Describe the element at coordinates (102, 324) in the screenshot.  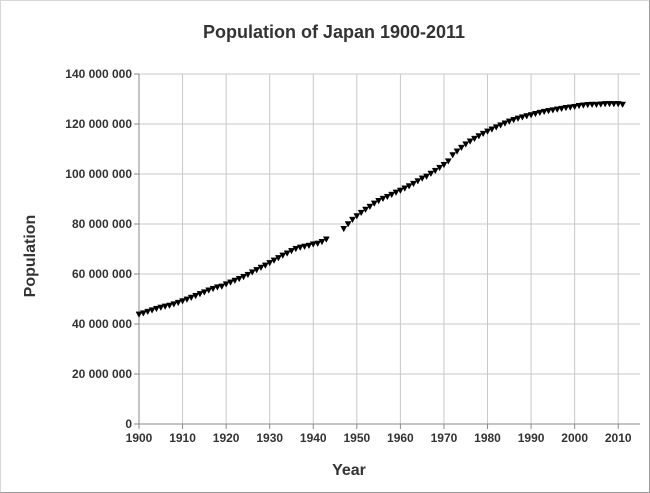
I see `y-tick-label: 40 000 000` at that location.